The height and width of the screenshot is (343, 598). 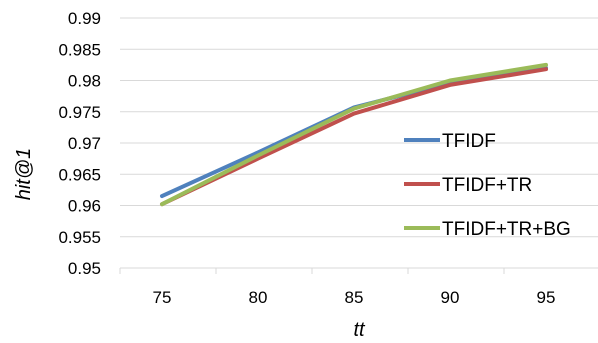 I want to click on y-tick-label: 0.955, so click(x=79, y=237).